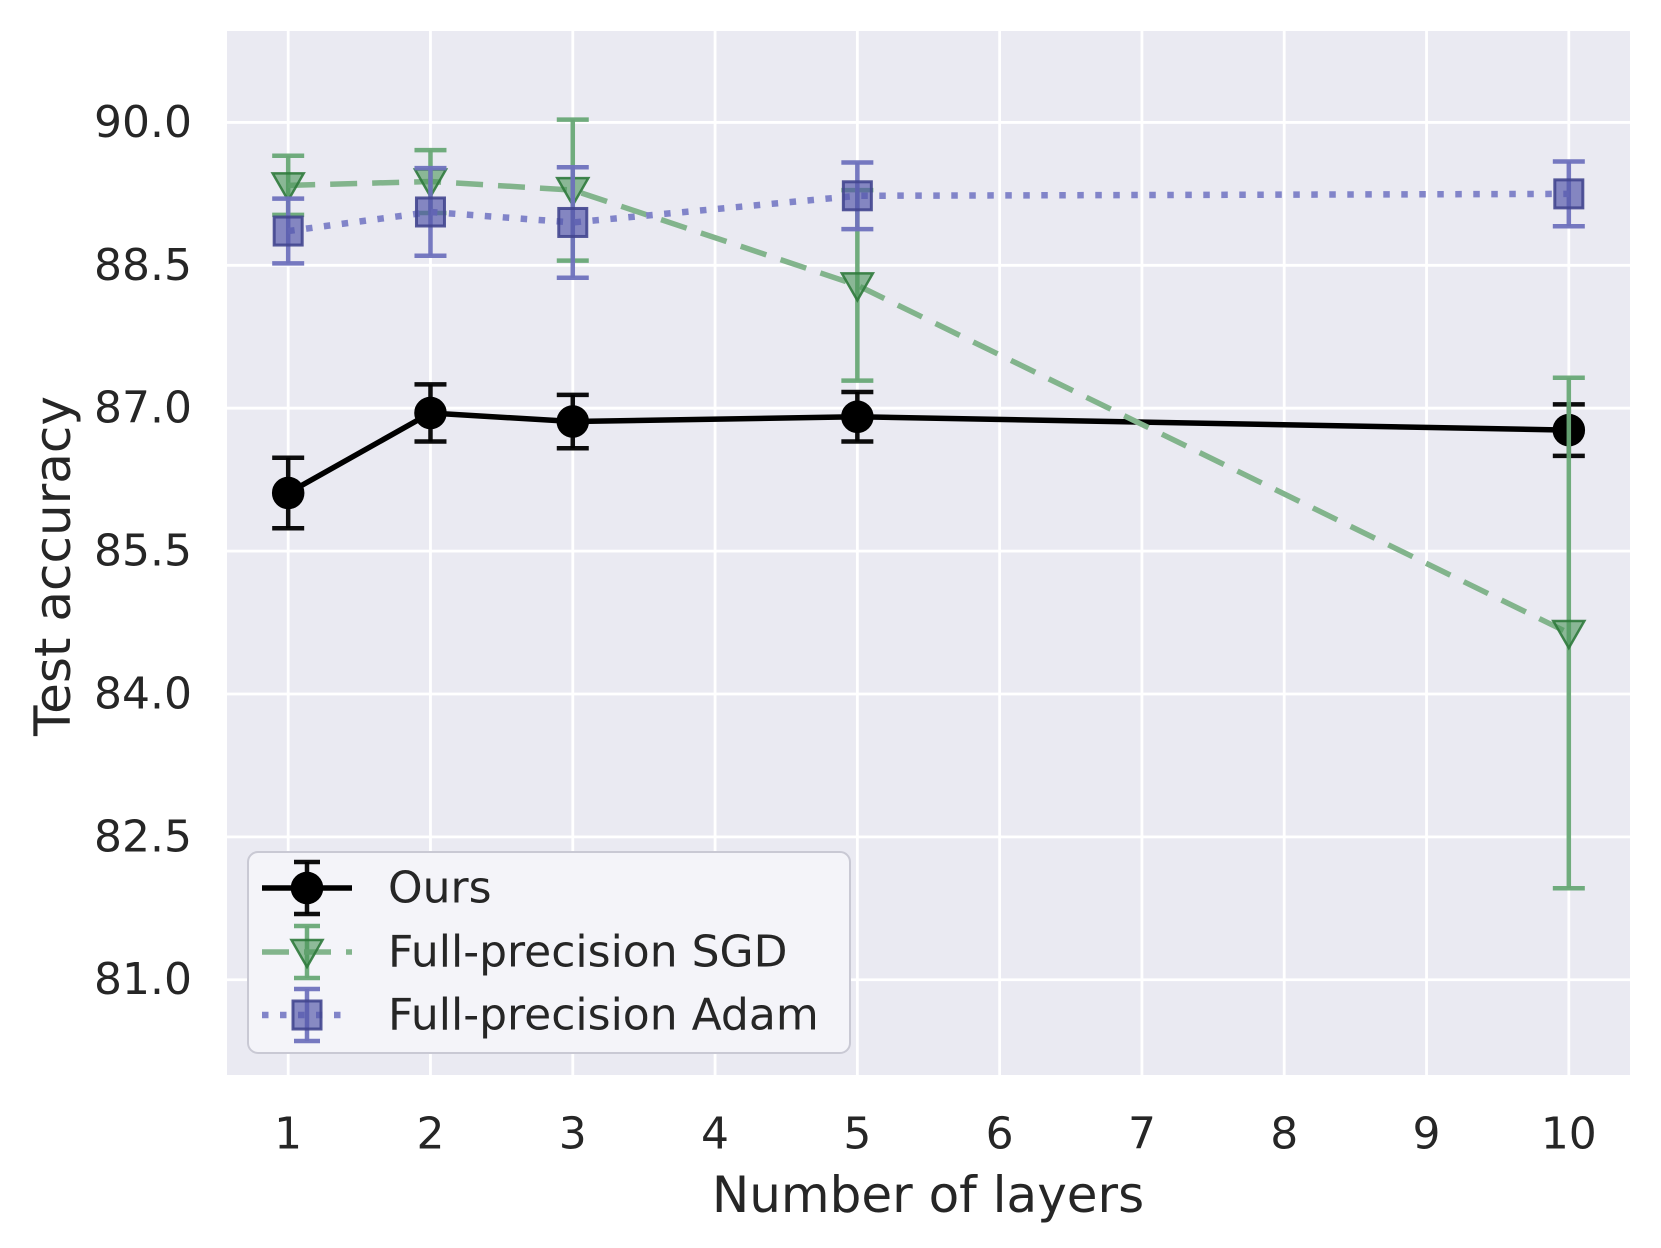 The image size is (1661, 1248). What do you see at coordinates (928, 212) in the screenshot?
I see `series-line-full-precision-adam` at bounding box center [928, 212].